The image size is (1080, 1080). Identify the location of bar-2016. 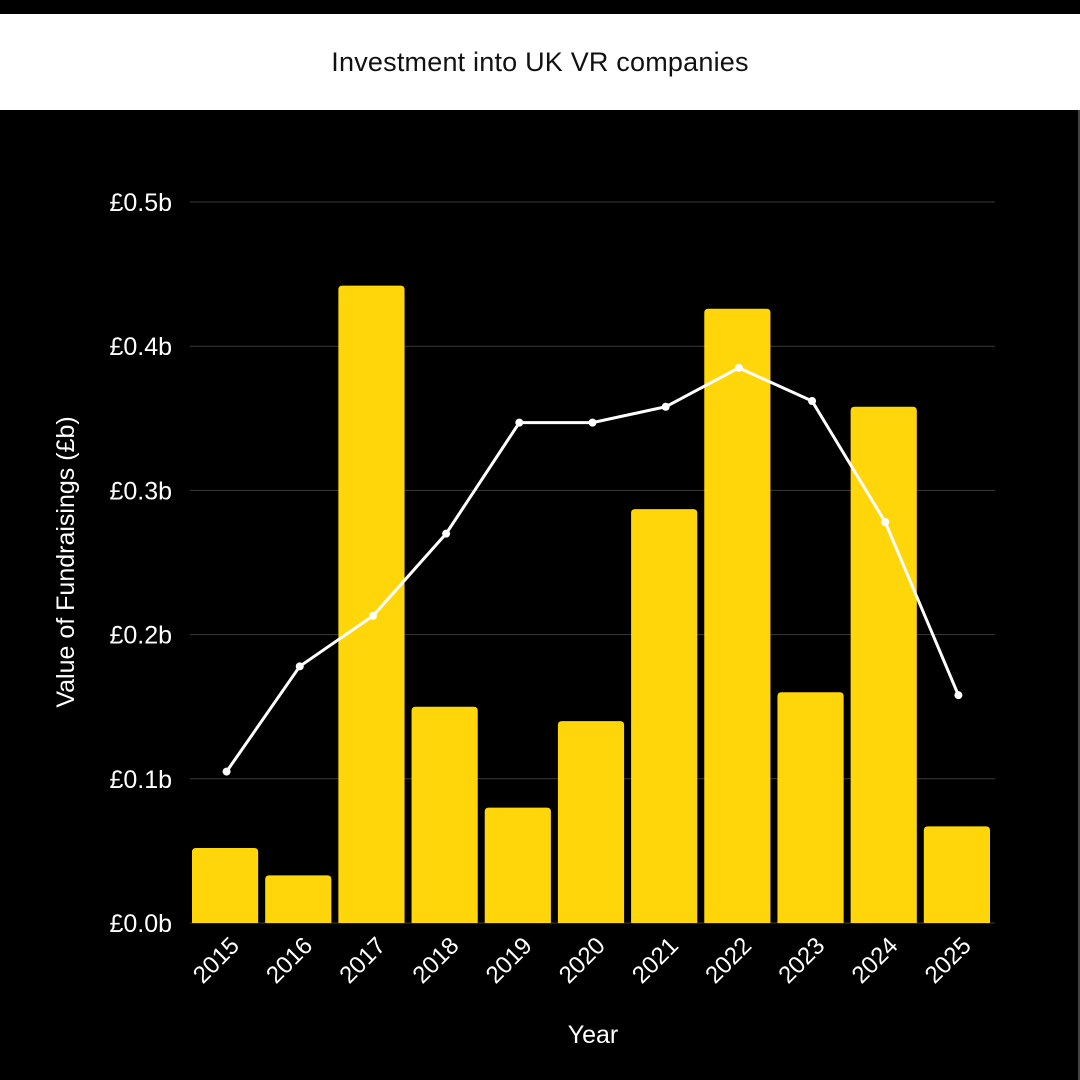
(298, 899).